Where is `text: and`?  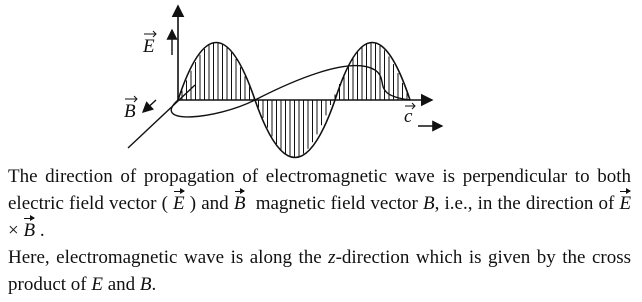
text: and is located at coordinates (121, 284).